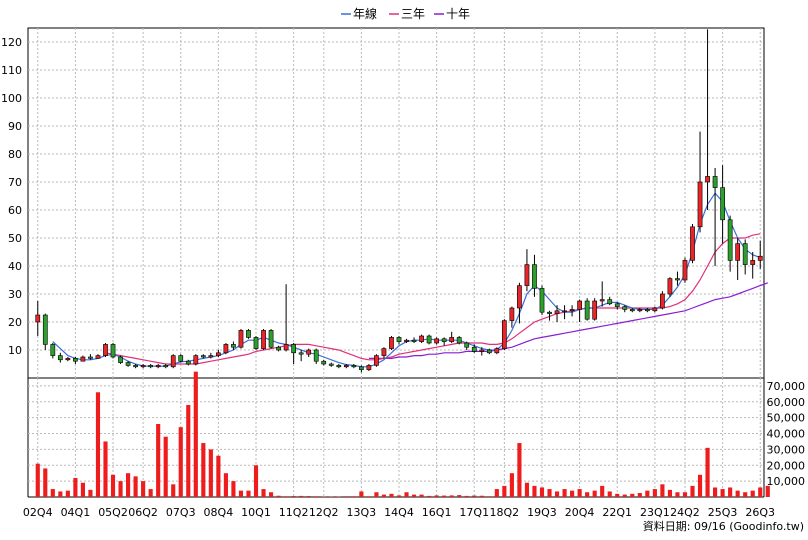 The image size is (808, 540). What do you see at coordinates (362, 512) in the screenshot?
I see `x-tick-label: 13Q3` at bounding box center [362, 512].